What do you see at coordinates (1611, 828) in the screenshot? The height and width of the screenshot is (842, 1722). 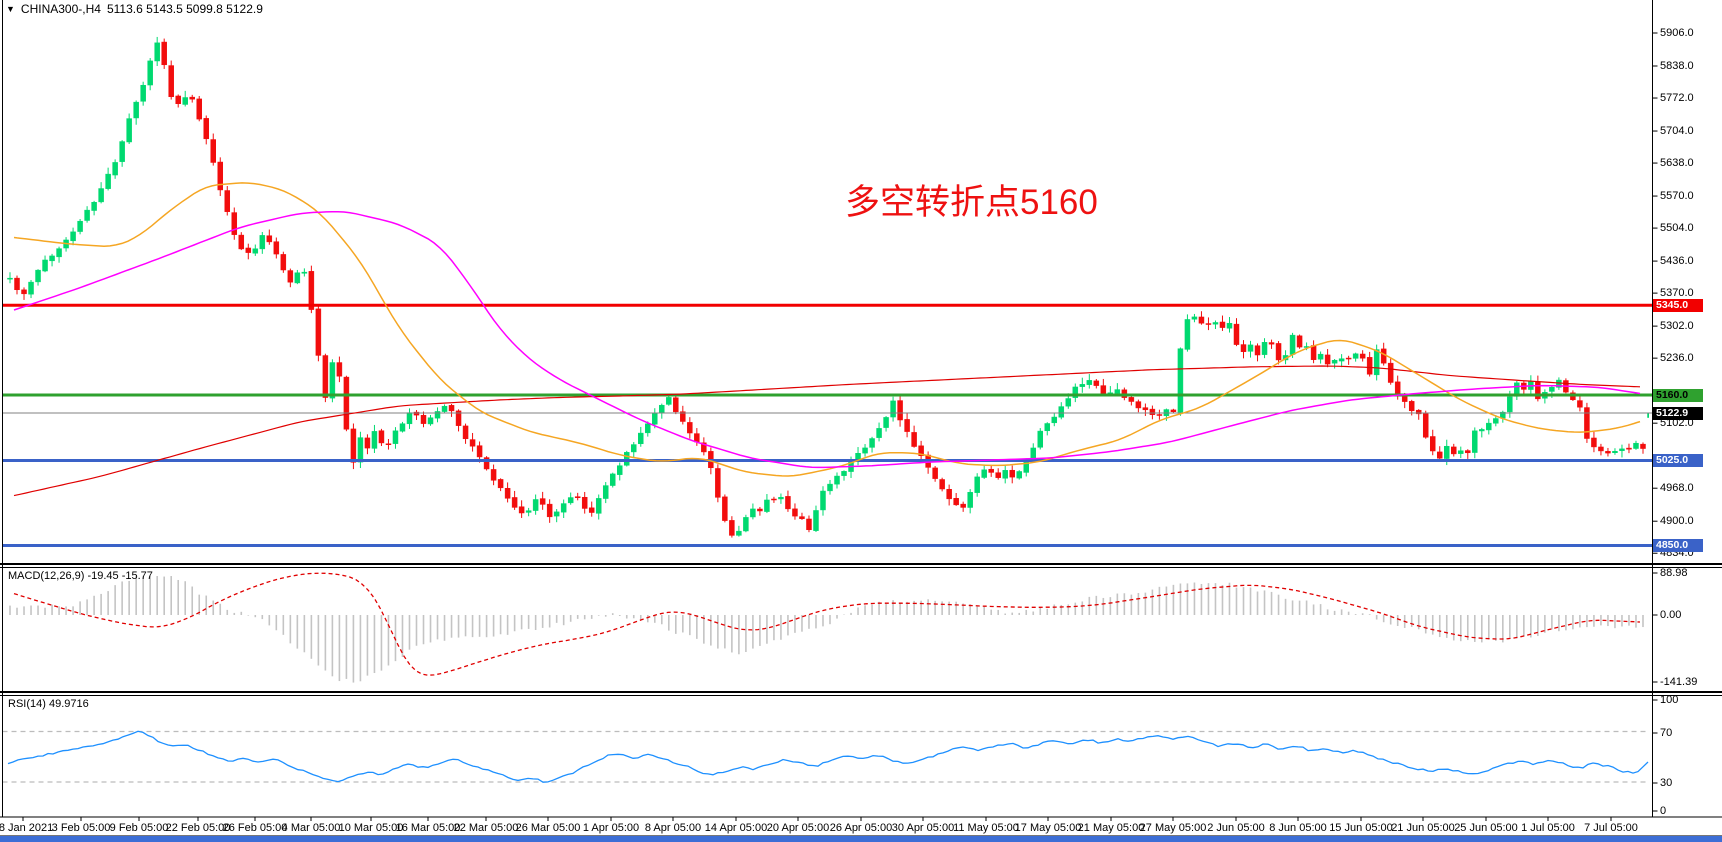 I see `date-tick-label: 7 Jul 05:00` at bounding box center [1611, 828].